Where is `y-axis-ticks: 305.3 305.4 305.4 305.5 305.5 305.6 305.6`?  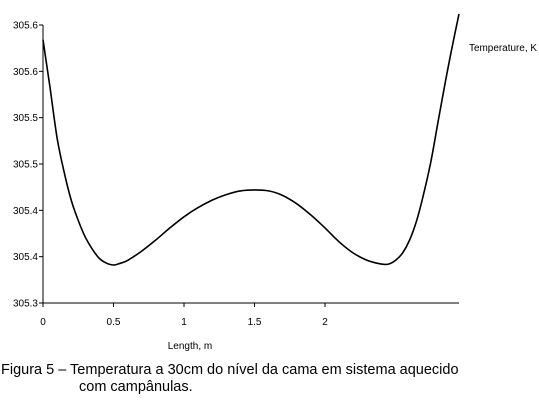 y-axis-ticks: 305.3 305.4 305.4 305.5 305.5 305.6 305.6 is located at coordinates (28, 165).